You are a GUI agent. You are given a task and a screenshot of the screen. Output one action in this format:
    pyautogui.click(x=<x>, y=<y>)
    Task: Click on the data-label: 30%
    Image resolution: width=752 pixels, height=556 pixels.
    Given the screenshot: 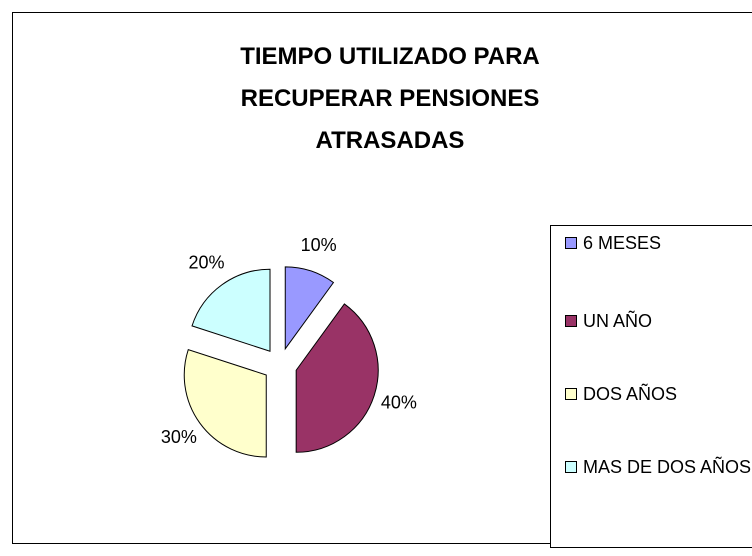 What is the action you would take?
    pyautogui.click(x=179, y=437)
    